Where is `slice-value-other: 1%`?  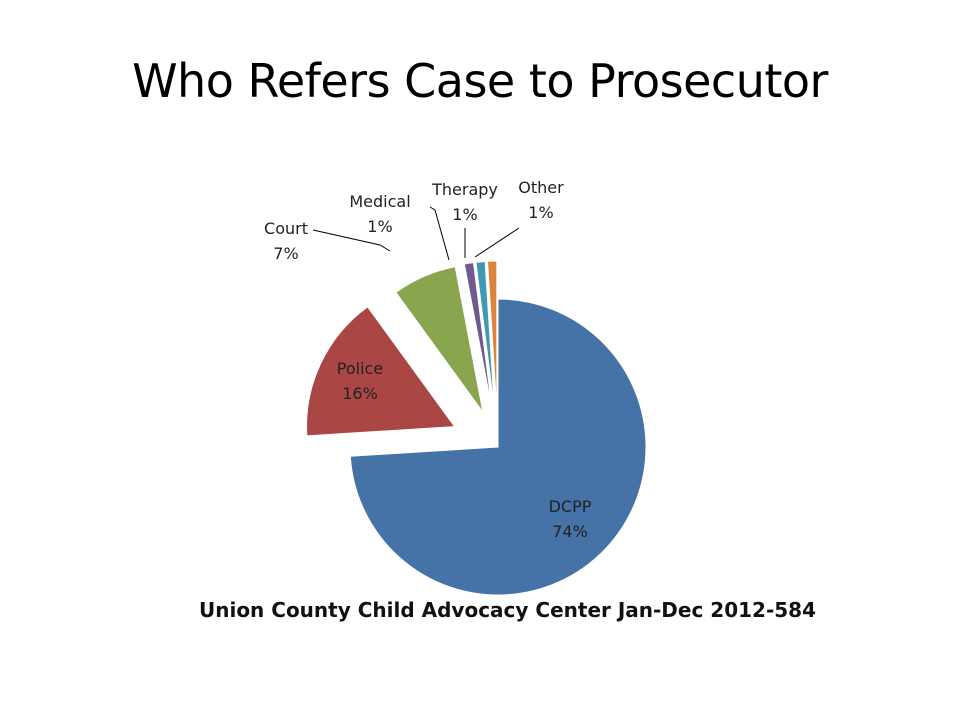
slice-value-other: 1% is located at coordinates (540, 212).